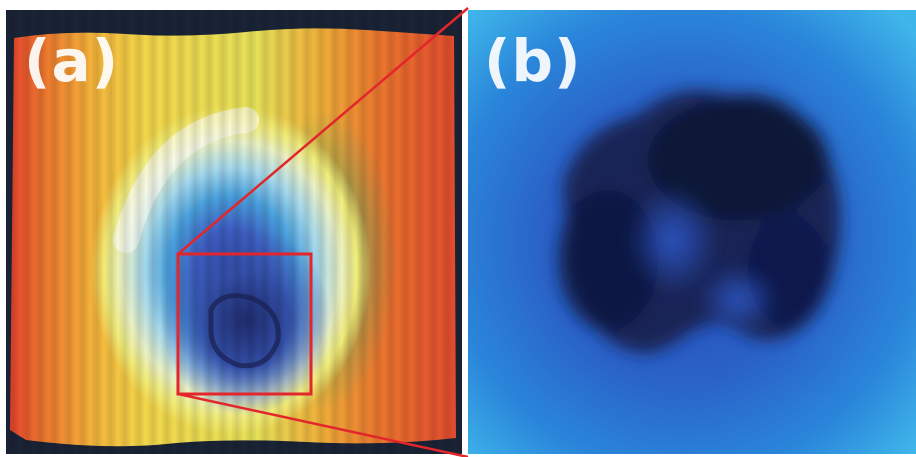  What do you see at coordinates (533, 61) in the screenshot?
I see `panel-label-b: (b)` at bounding box center [533, 61].